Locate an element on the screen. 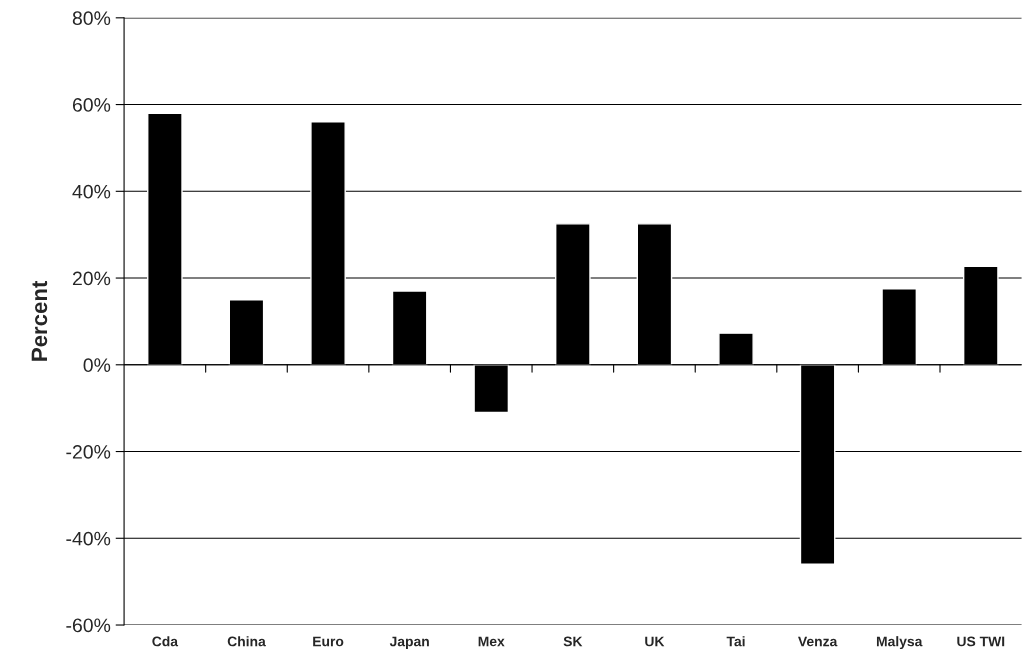  y-tick-label: -60% is located at coordinates (88, 625).